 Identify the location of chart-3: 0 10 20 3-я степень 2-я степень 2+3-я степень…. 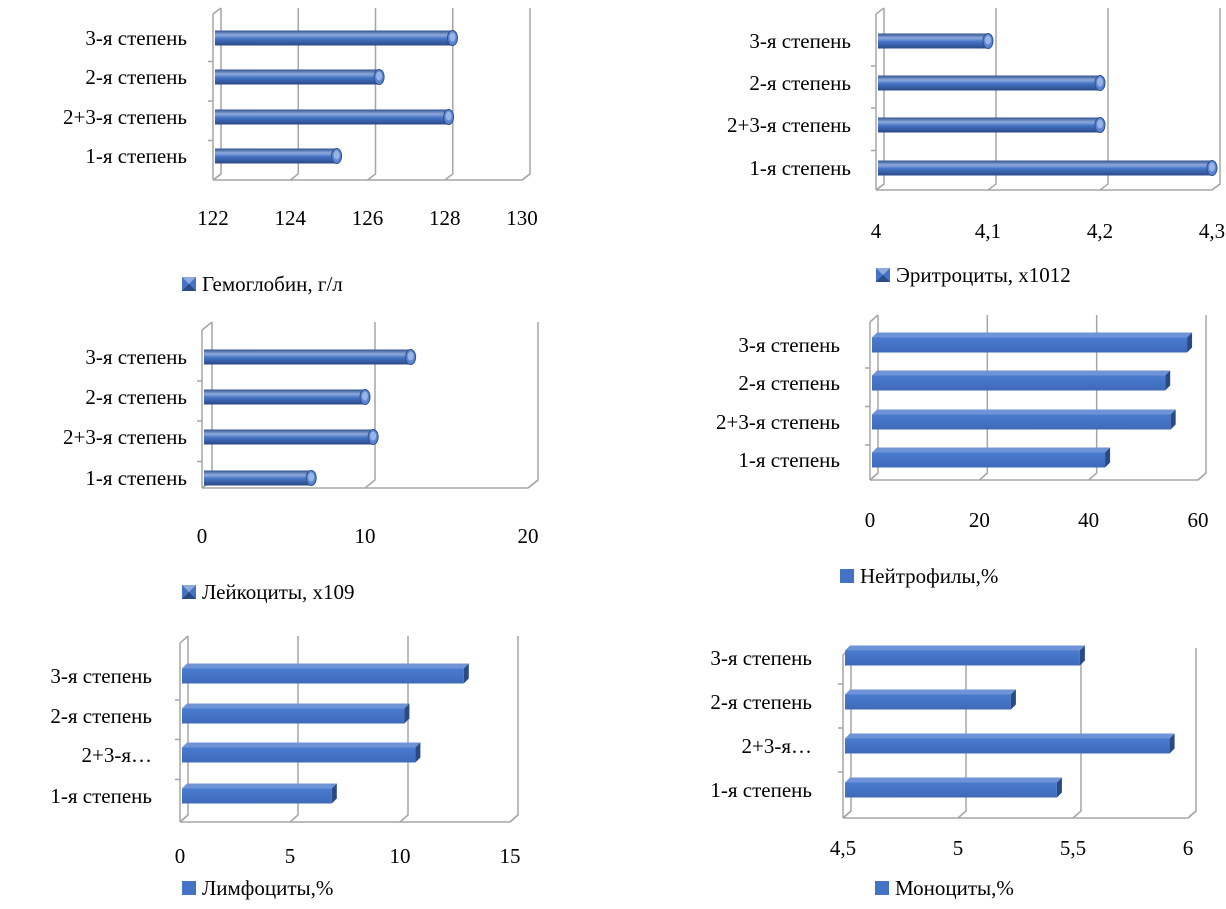
(301, 462).